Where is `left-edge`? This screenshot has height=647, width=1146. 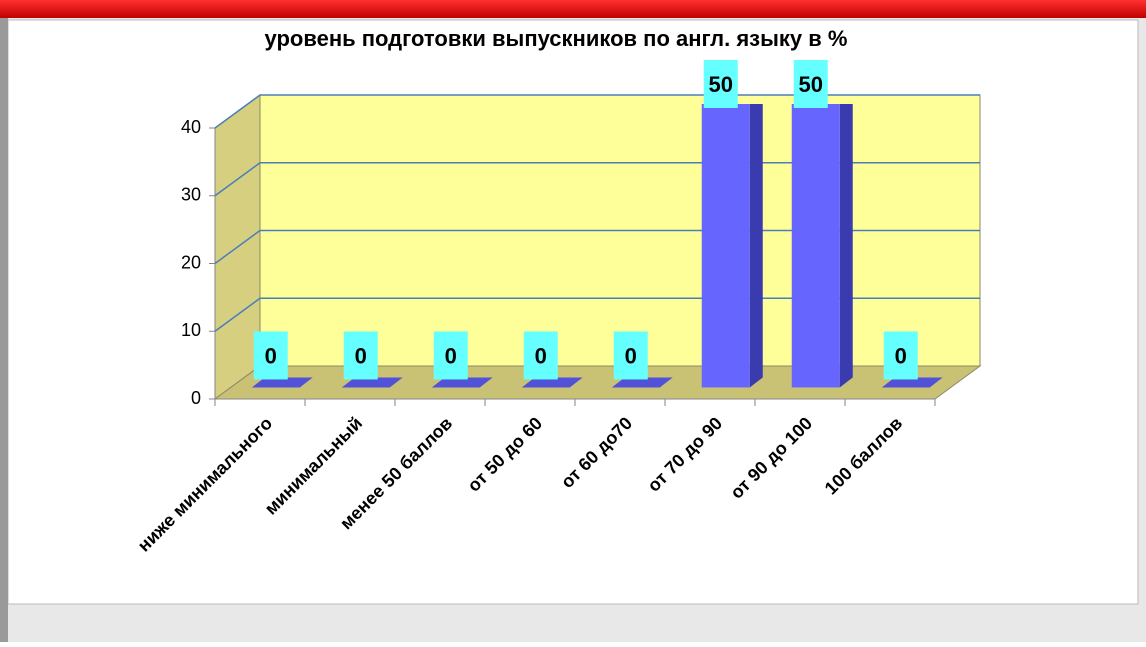
left-edge is located at coordinates (4, 330).